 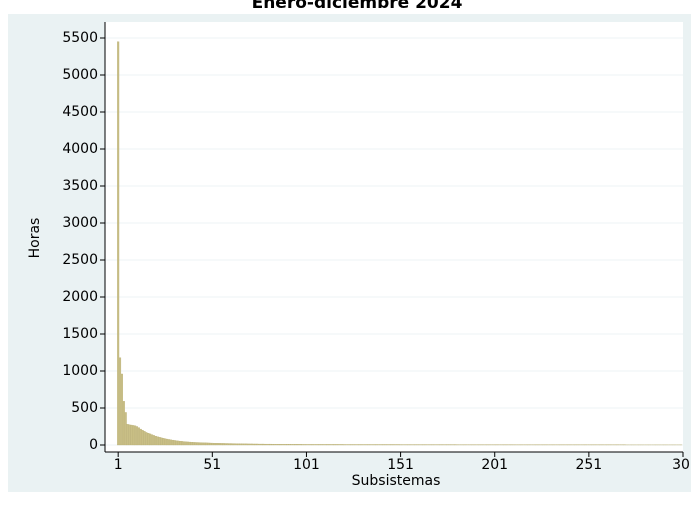 I want to click on y-tick-label: 4000, so click(x=80, y=149).